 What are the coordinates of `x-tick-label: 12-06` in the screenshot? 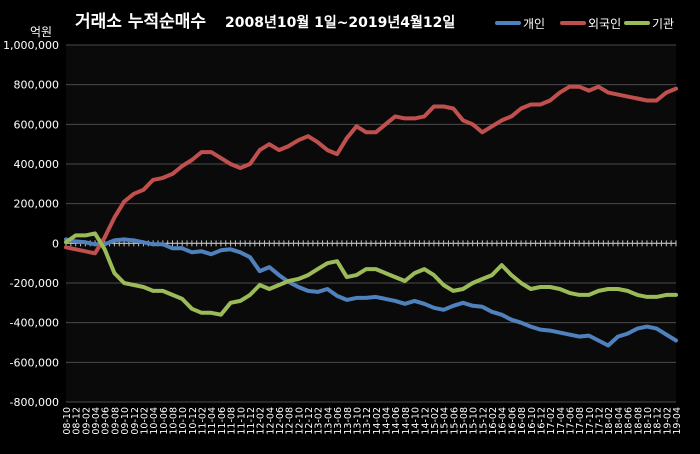 It's located at (280, 421).